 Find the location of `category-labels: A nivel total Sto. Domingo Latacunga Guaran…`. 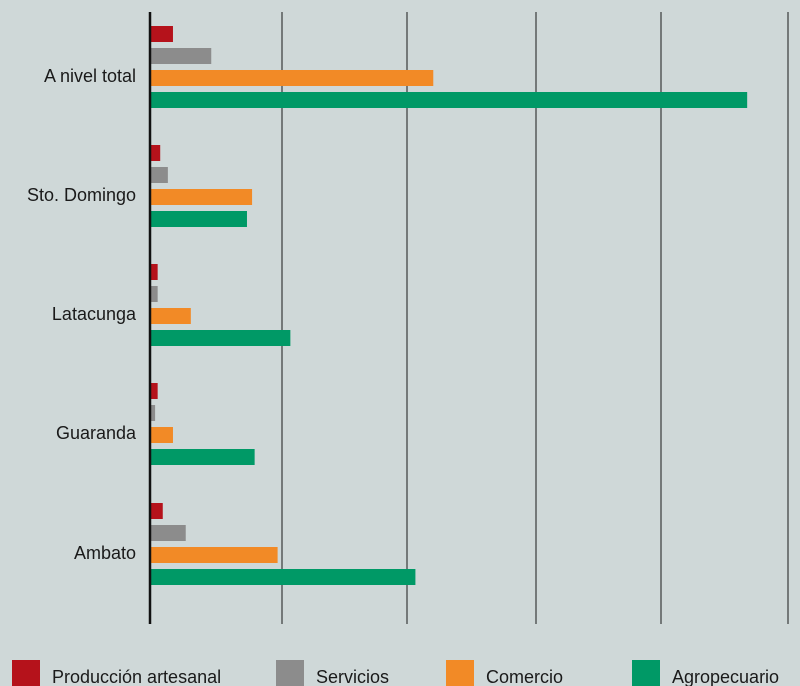

category-labels: A nivel total Sto. Domingo Latacunga Guaran… is located at coordinates (82, 314).